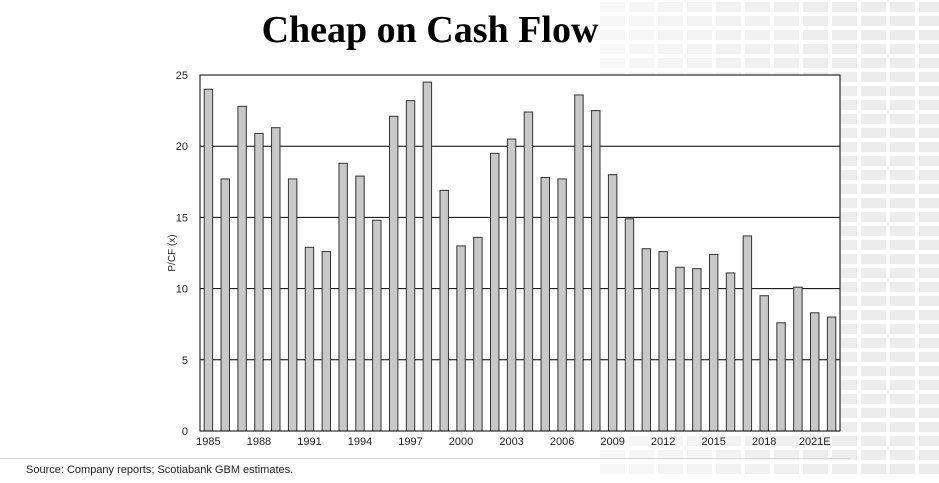 This screenshot has width=939, height=483. What do you see at coordinates (185, 361) in the screenshot?
I see `y-tick-label: 5` at bounding box center [185, 361].